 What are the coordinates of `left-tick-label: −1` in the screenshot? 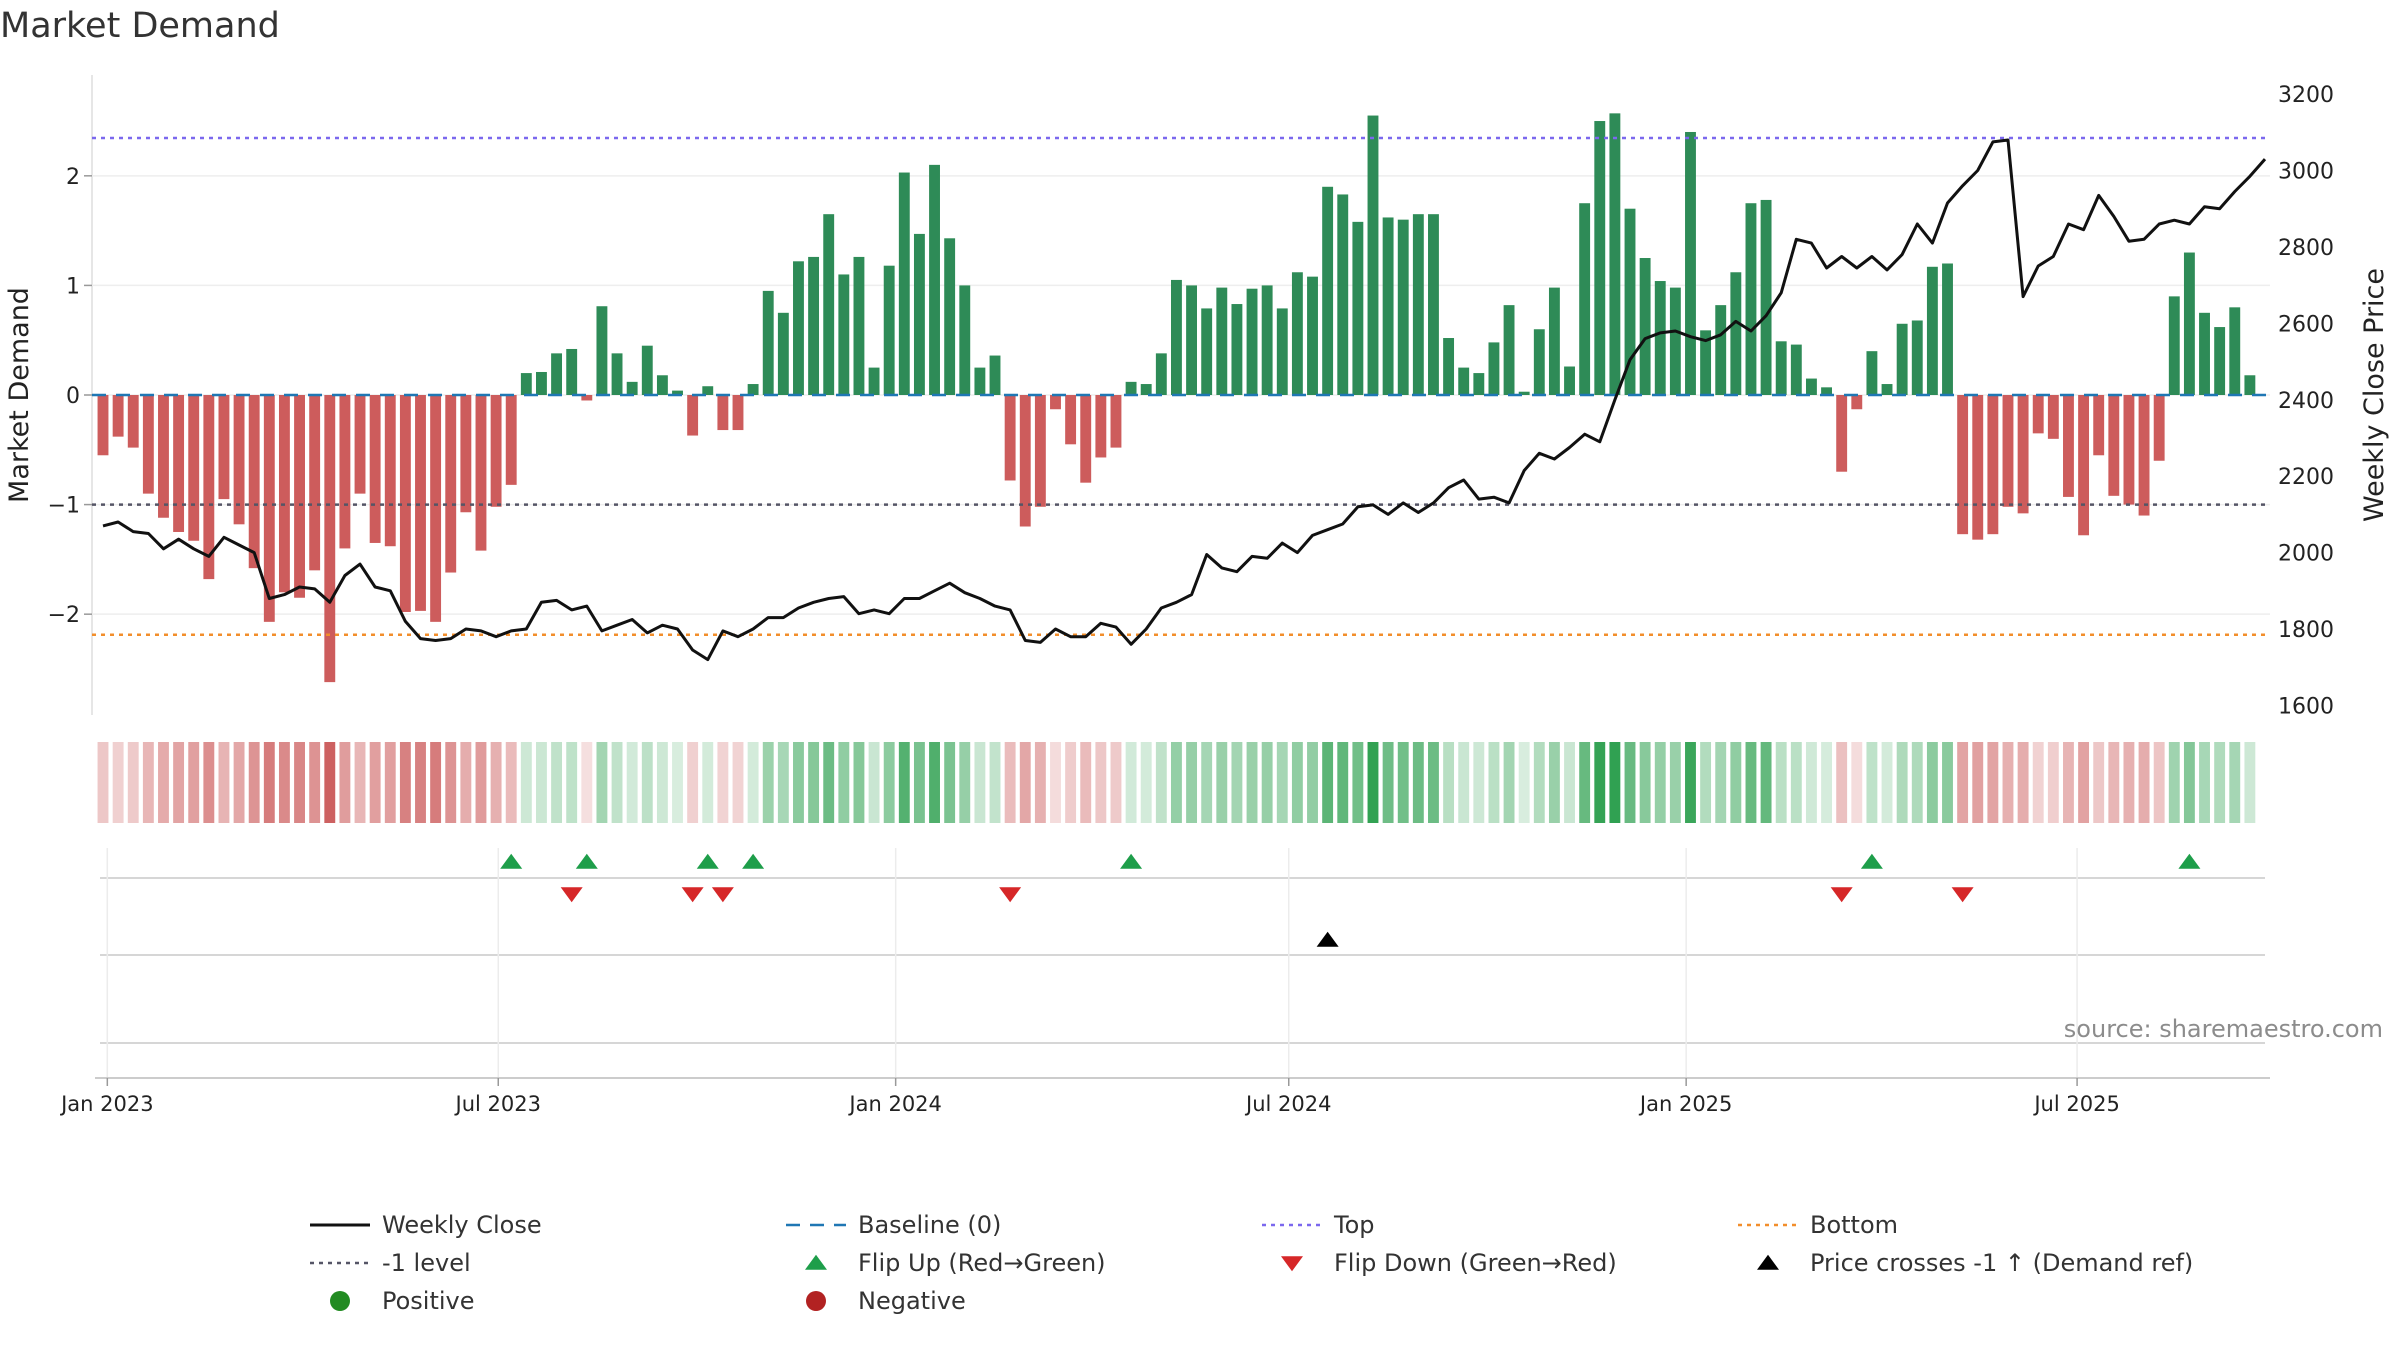 It's located at (64, 506).